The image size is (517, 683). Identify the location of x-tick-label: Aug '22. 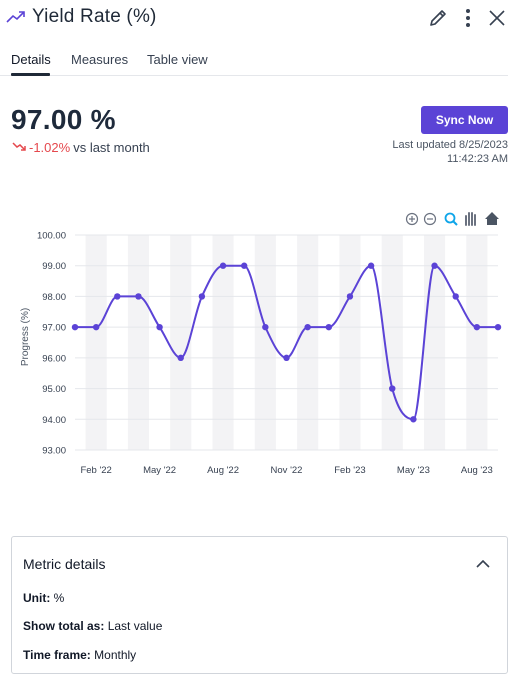
(223, 470).